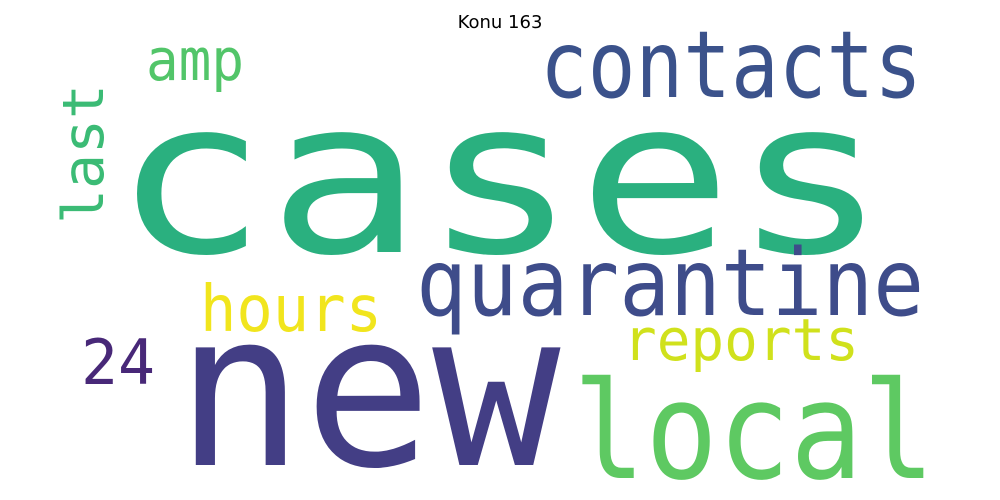  Describe the element at coordinates (741, 340) in the screenshot. I see `word-reports: reports` at that location.